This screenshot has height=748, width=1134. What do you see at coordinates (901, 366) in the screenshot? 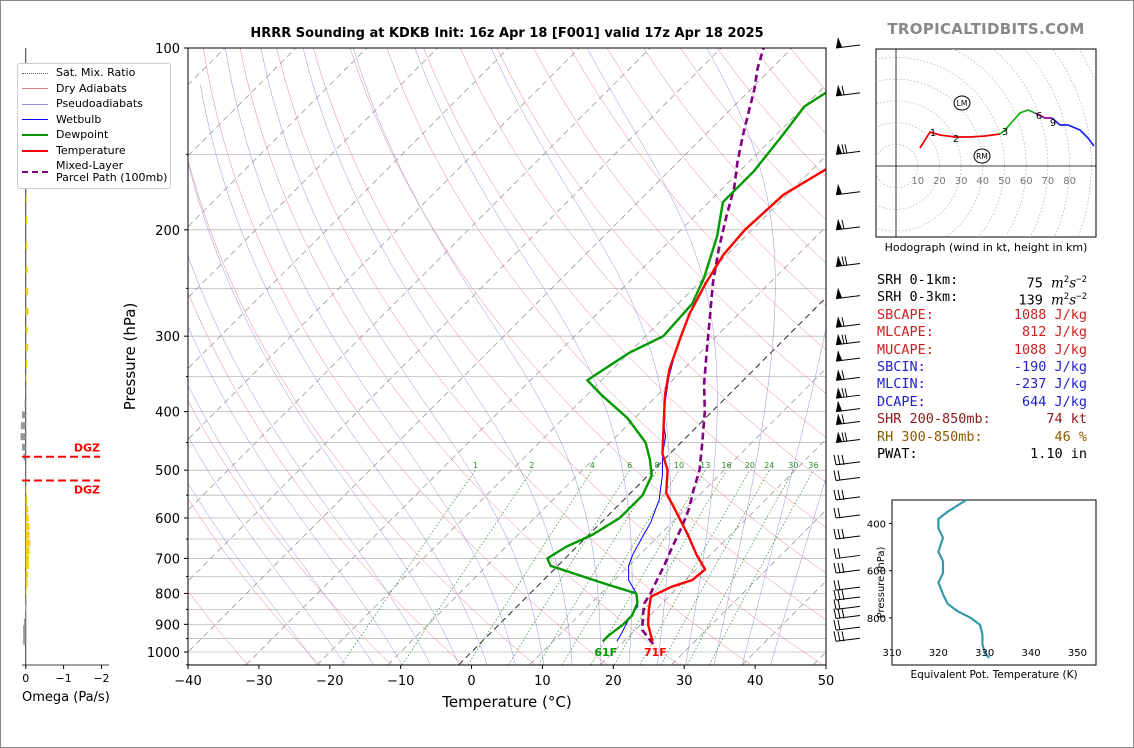
I see `parameter-name: SBCIN:` at bounding box center [901, 366].